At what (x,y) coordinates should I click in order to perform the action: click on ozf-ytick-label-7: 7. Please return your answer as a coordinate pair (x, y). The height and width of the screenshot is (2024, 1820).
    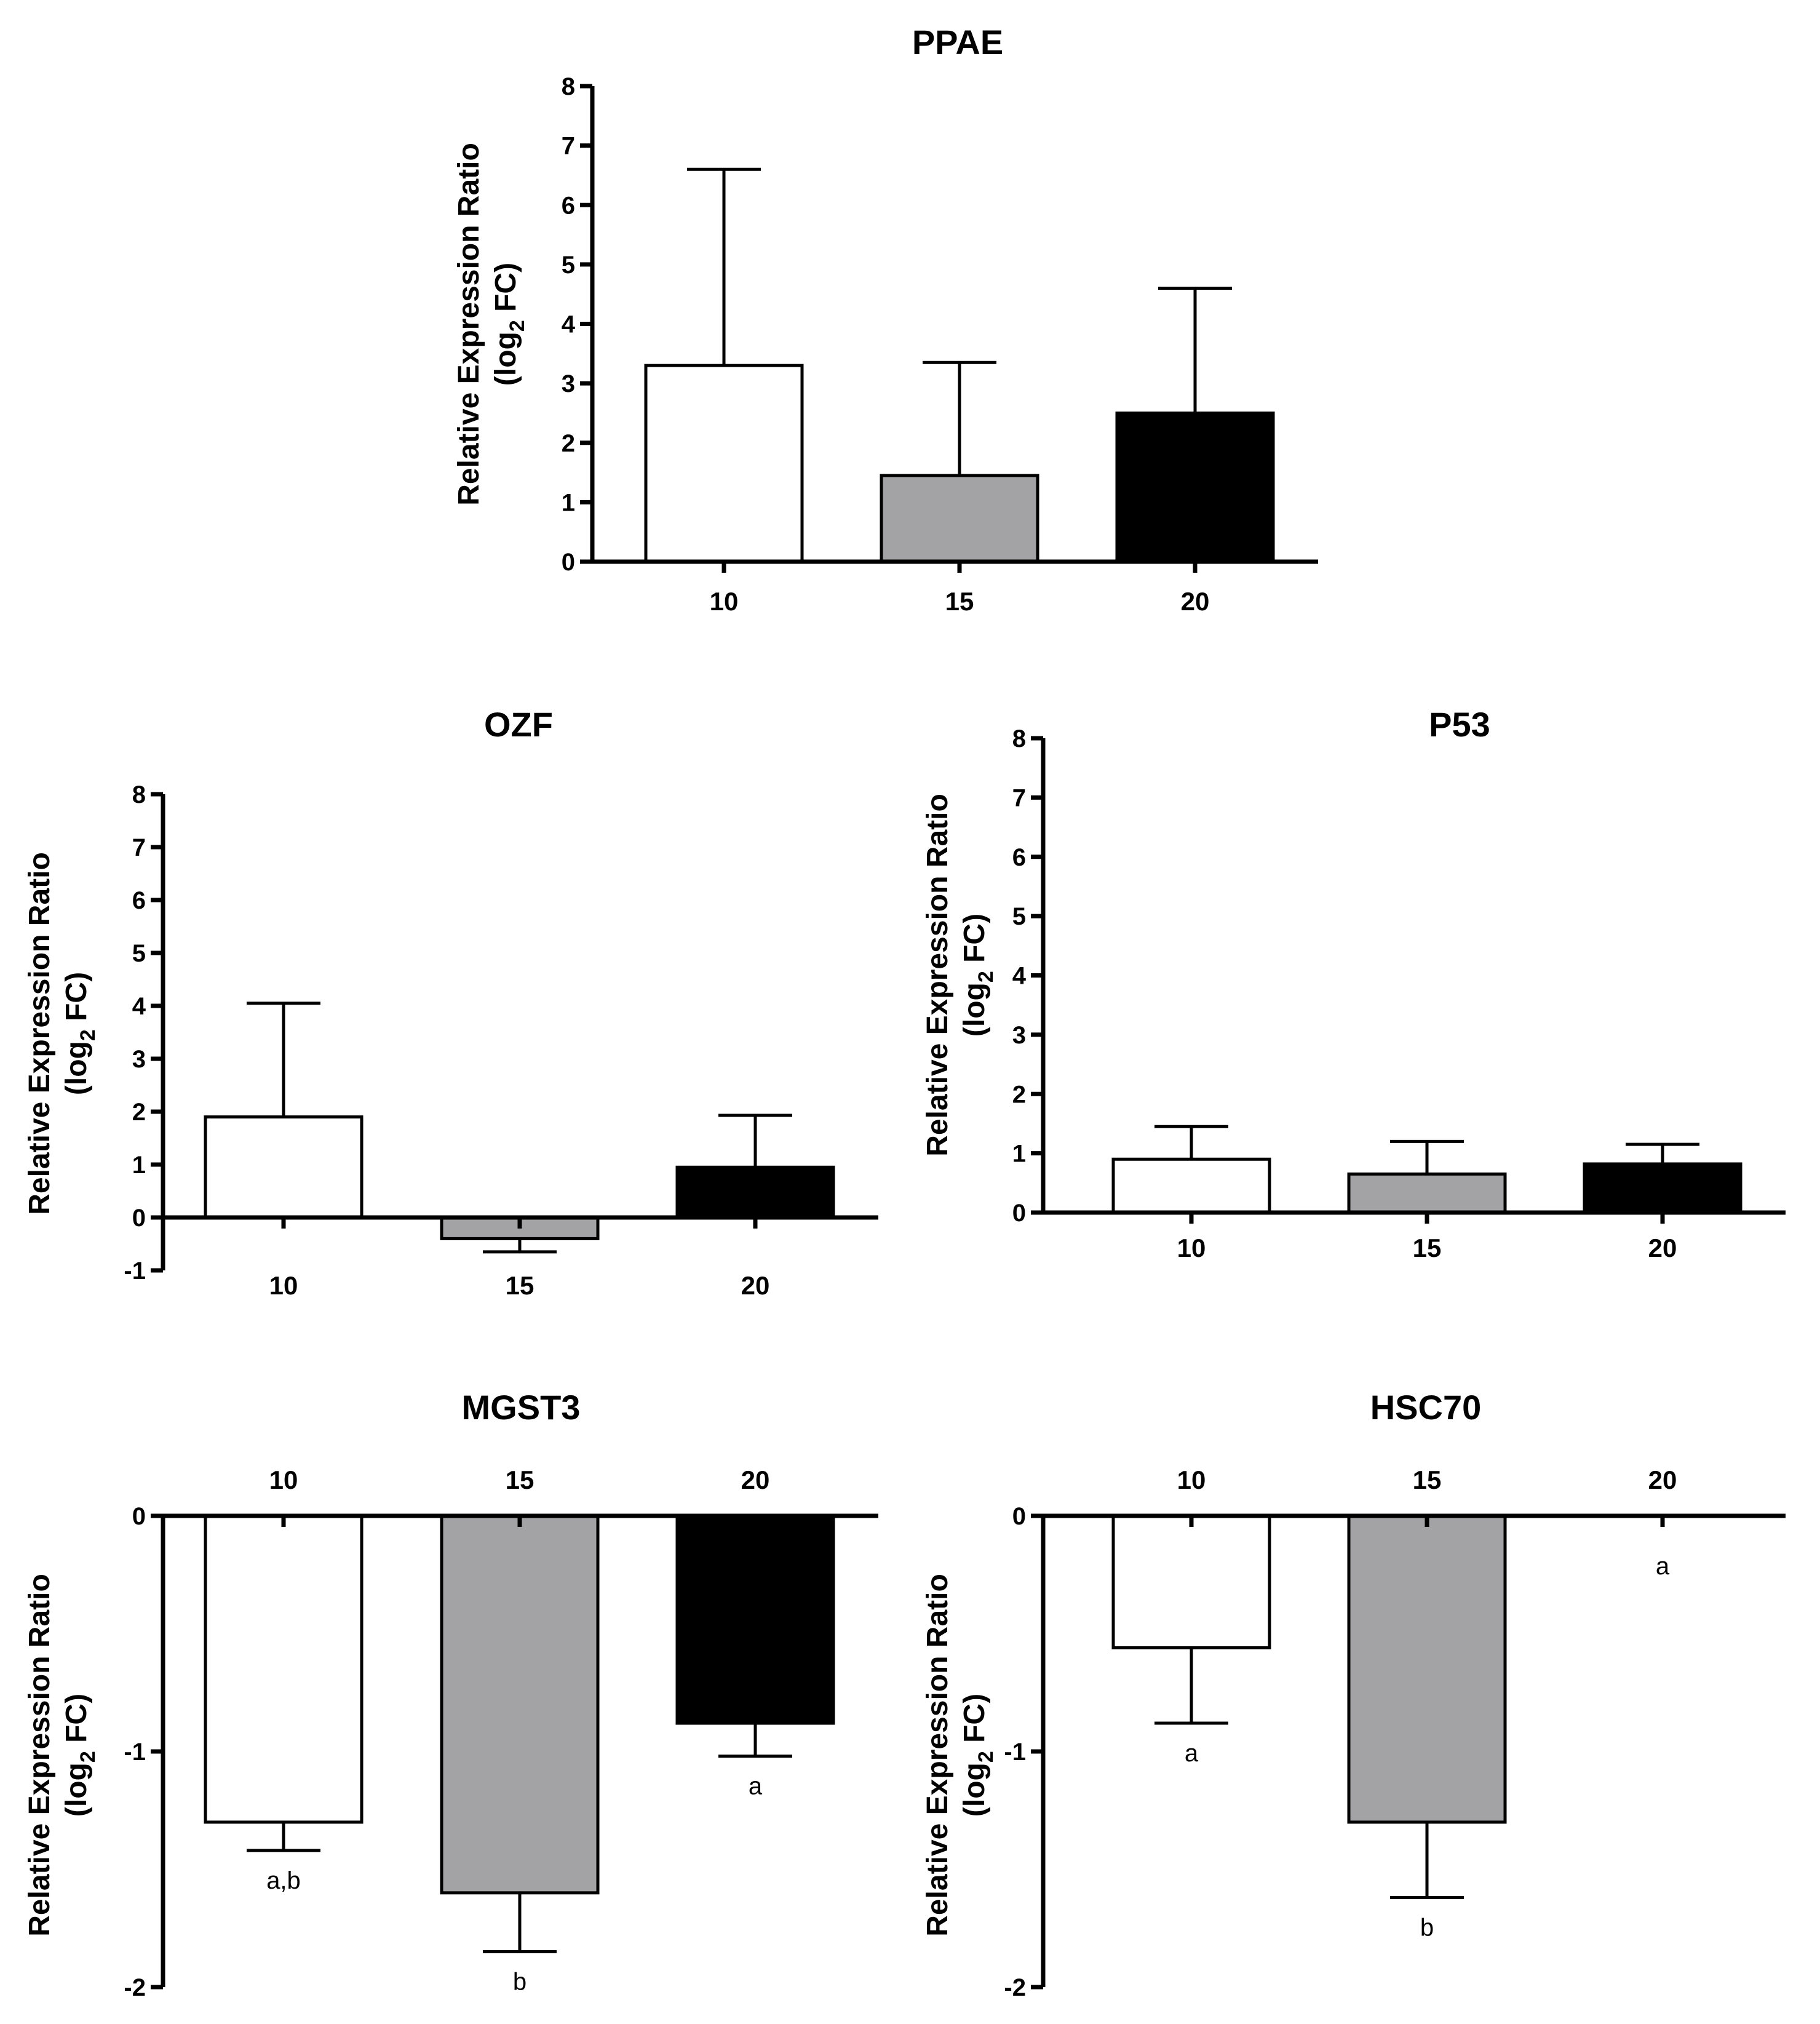
    Looking at the image, I should click on (139, 847).